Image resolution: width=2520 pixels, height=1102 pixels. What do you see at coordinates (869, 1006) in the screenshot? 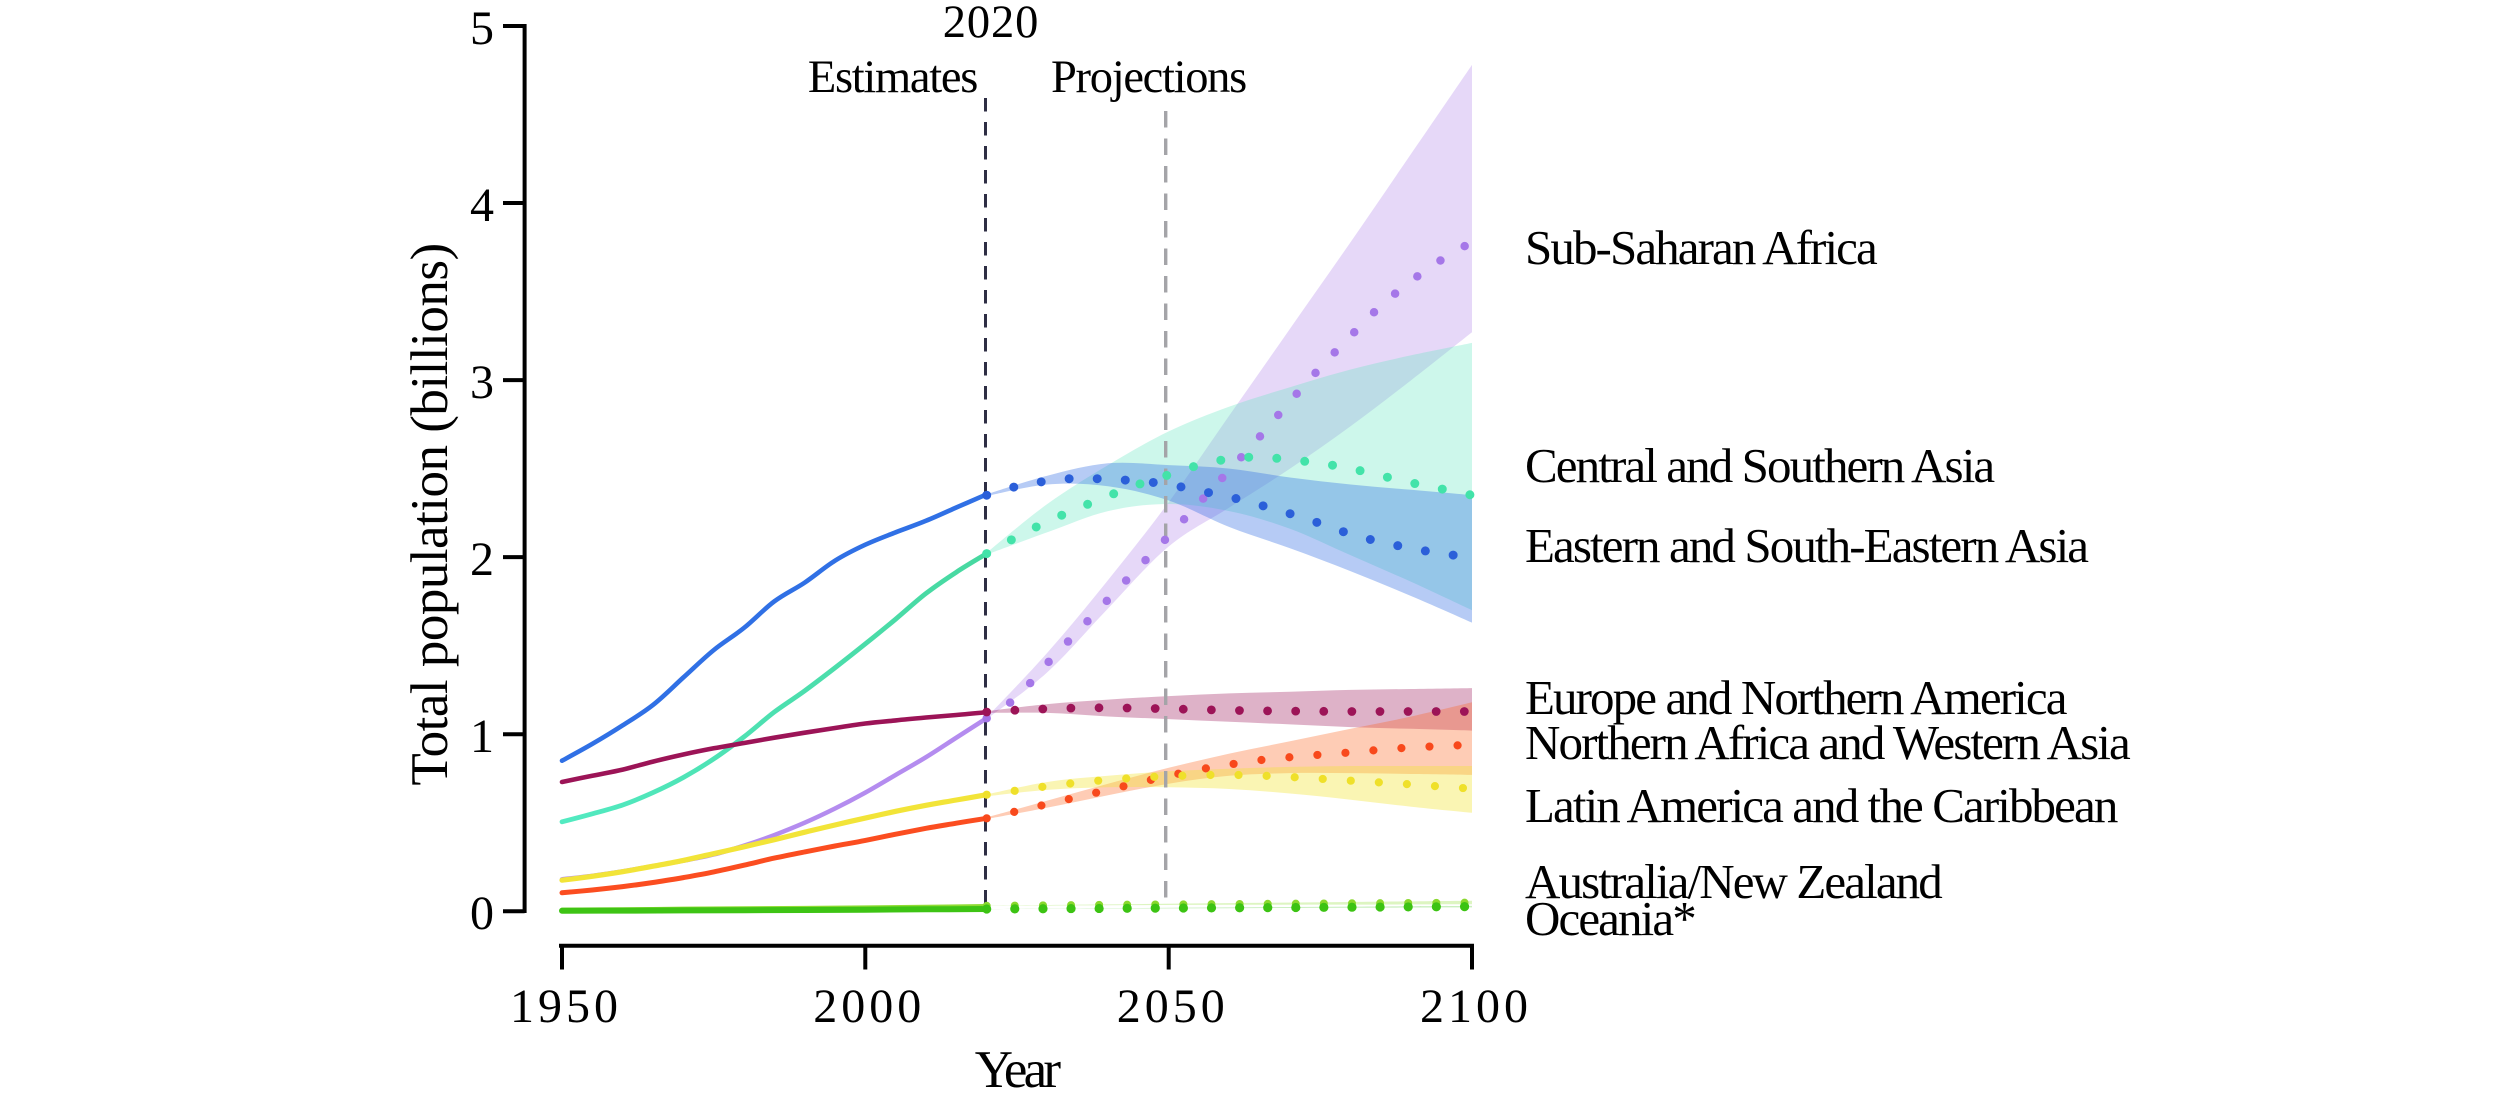
I see `svg-text: 2000` at bounding box center [869, 1006].